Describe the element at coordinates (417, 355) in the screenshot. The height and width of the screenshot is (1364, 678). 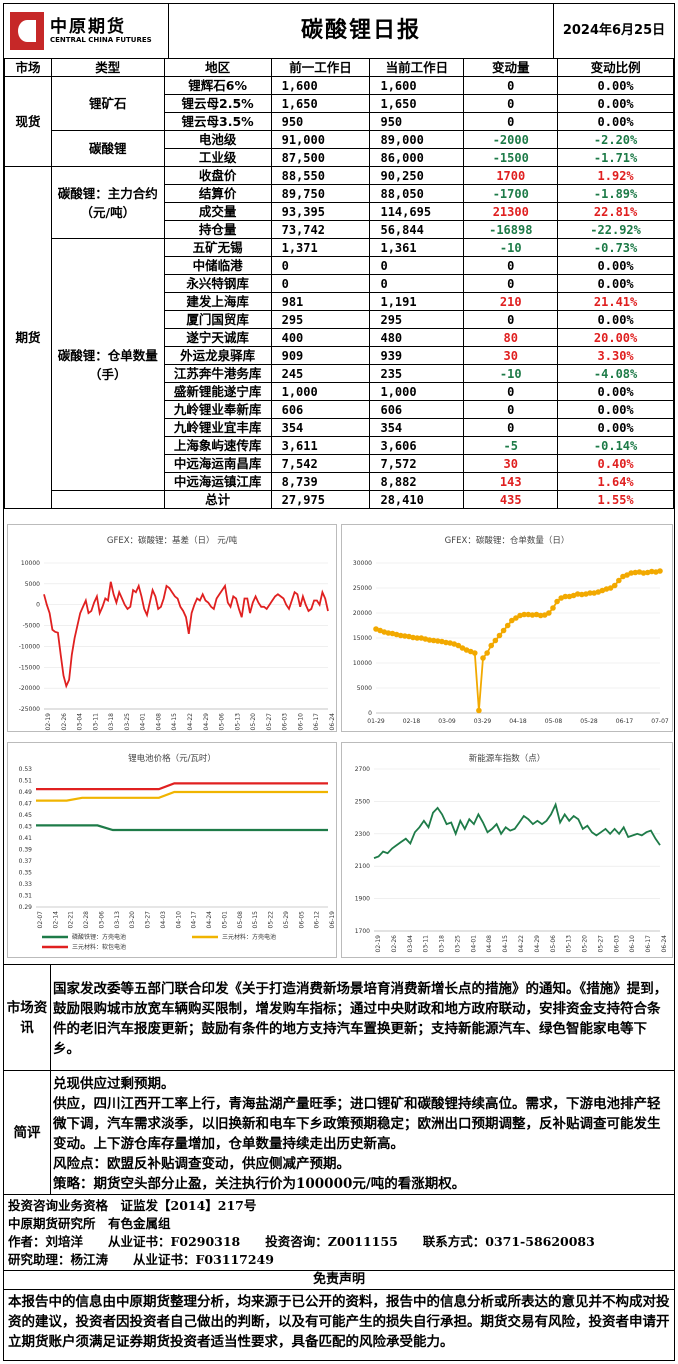
I see `current-value-cell: 939` at that location.